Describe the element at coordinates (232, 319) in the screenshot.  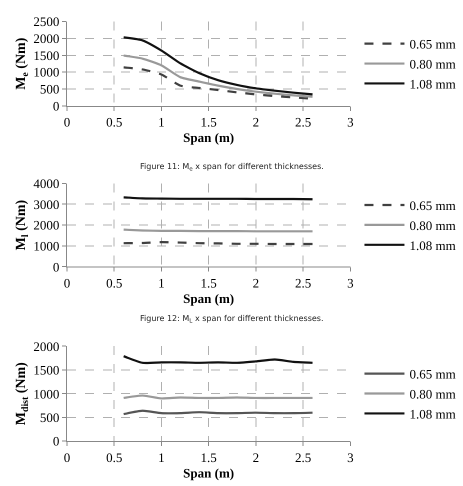
I see `caption: Figure 12: M$_{L}$ x span for different thicknesses.` at that location.